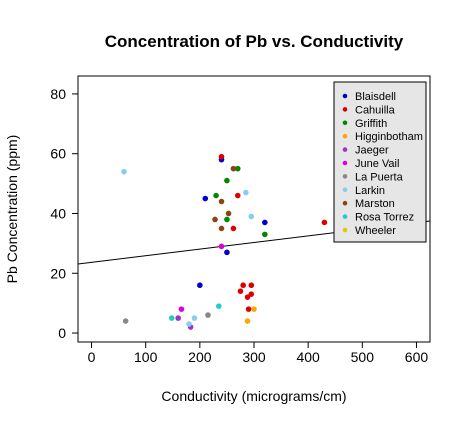 The image size is (469, 426). I want to click on y-tick-label: 40, so click(58, 213).